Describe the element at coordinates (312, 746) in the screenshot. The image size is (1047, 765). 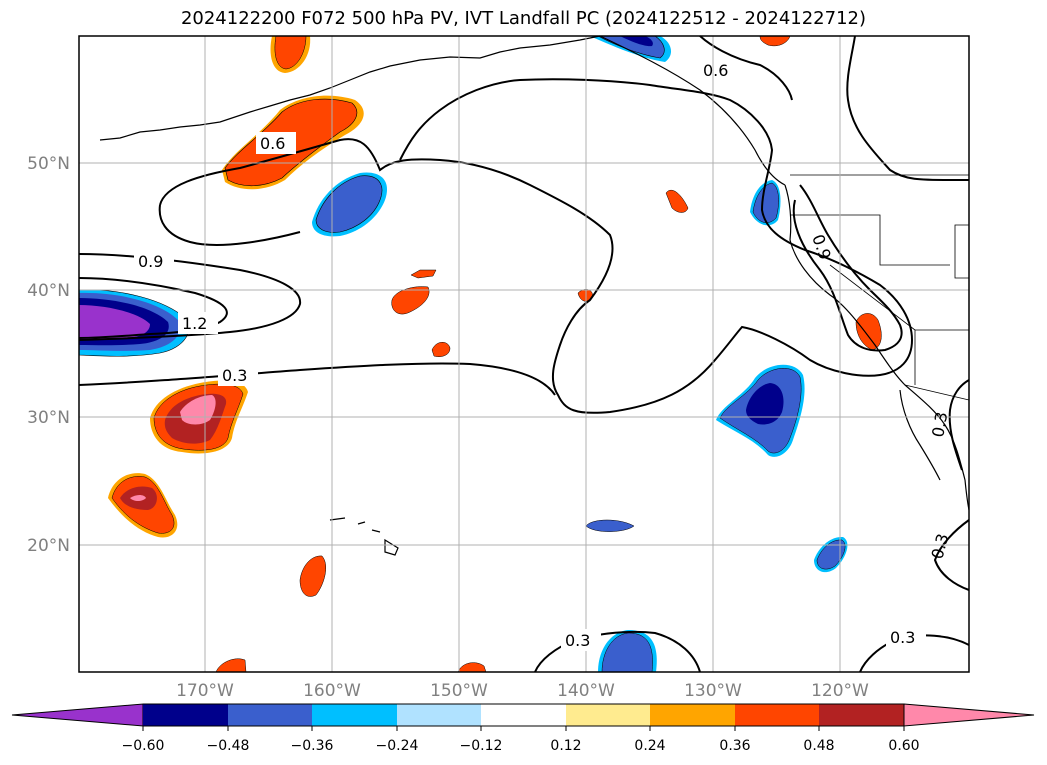
I see `colorbar-tick-label: −0.36` at that location.